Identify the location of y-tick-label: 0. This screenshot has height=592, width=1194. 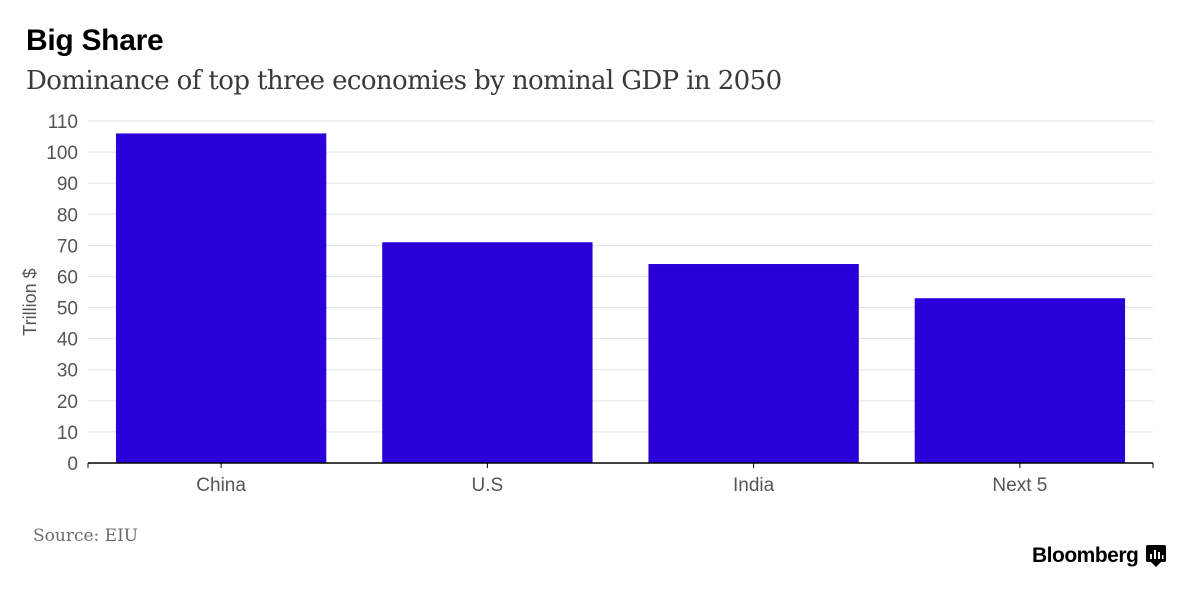
(72, 464).